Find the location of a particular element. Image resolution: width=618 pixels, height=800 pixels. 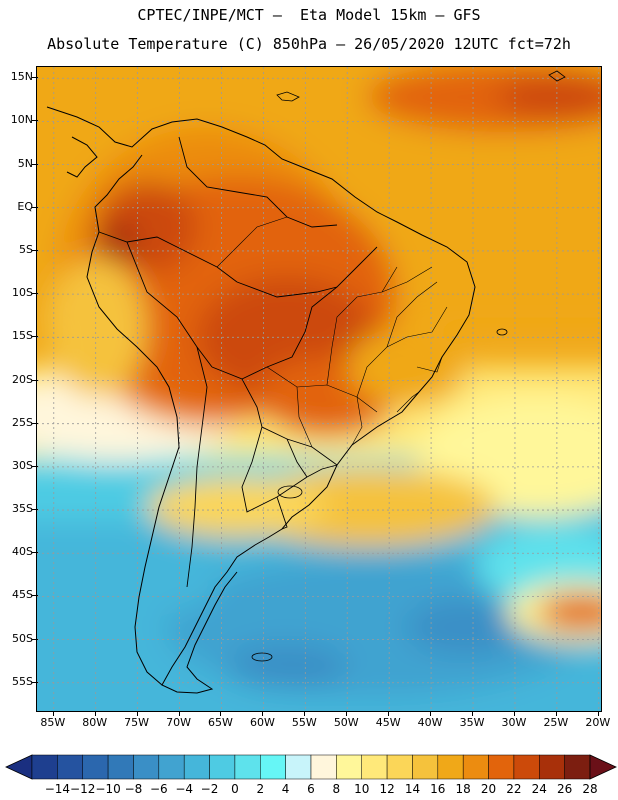

colorbar-tick-label: 22 is located at coordinates (514, 789).